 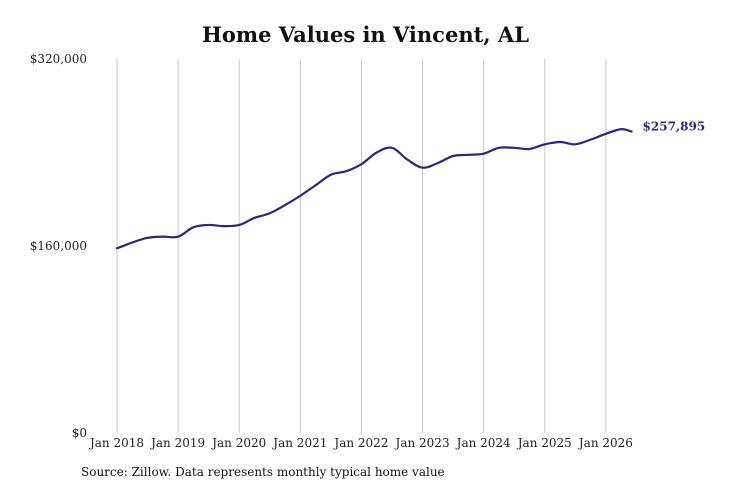 I want to click on y-tick-label: $320,000, so click(x=58, y=59).